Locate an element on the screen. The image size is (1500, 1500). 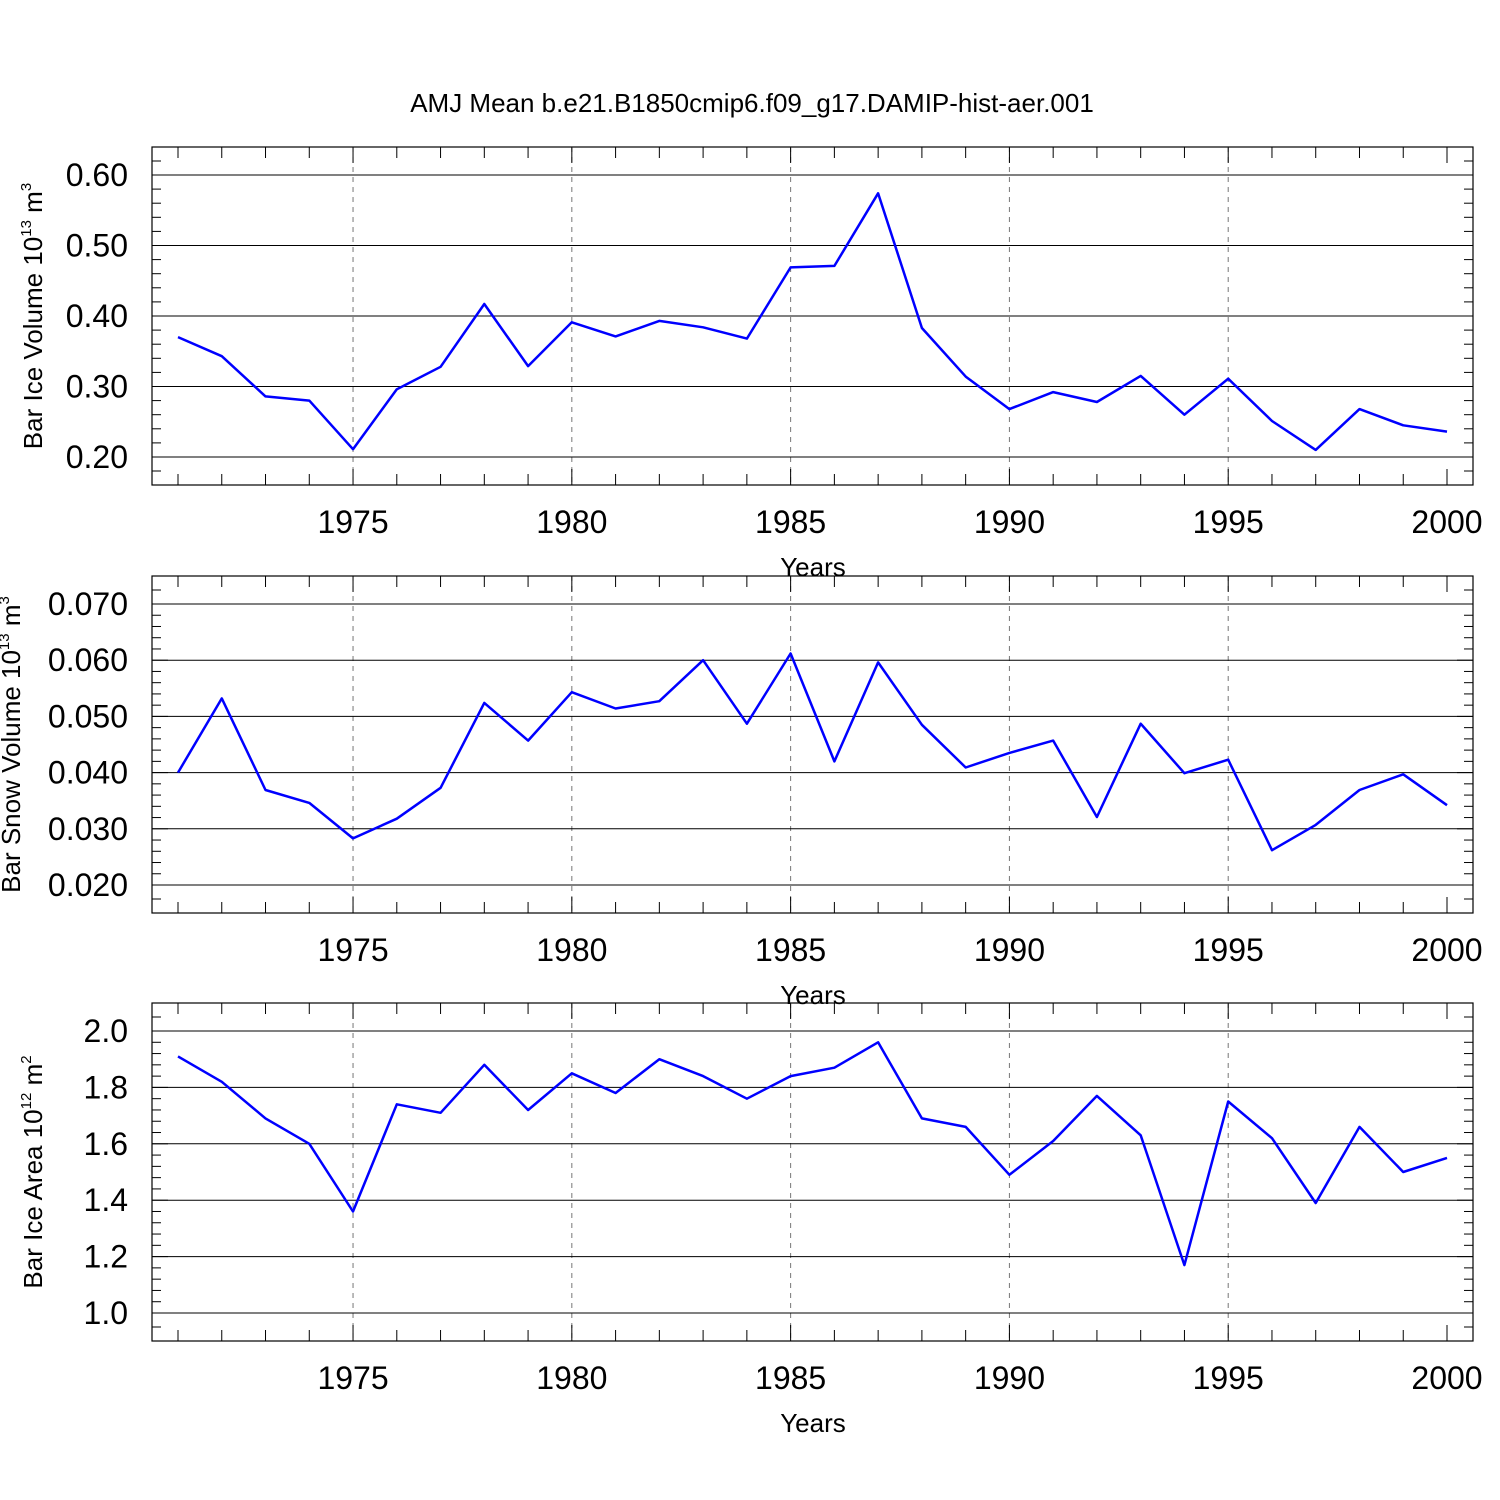
y-tick-label: 0.050 is located at coordinates (88, 716).